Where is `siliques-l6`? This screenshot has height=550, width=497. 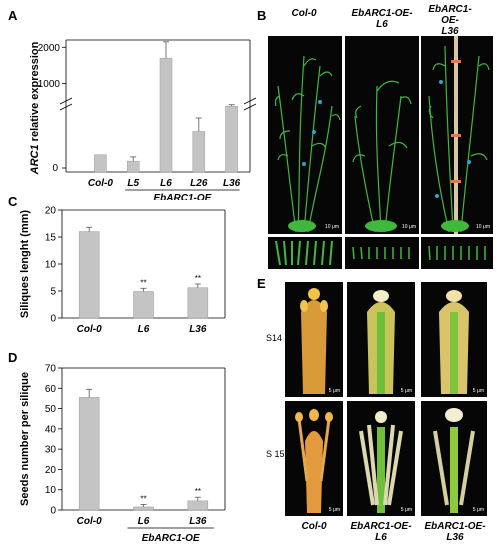
siliques-l6 is located at coordinates (381, 253).